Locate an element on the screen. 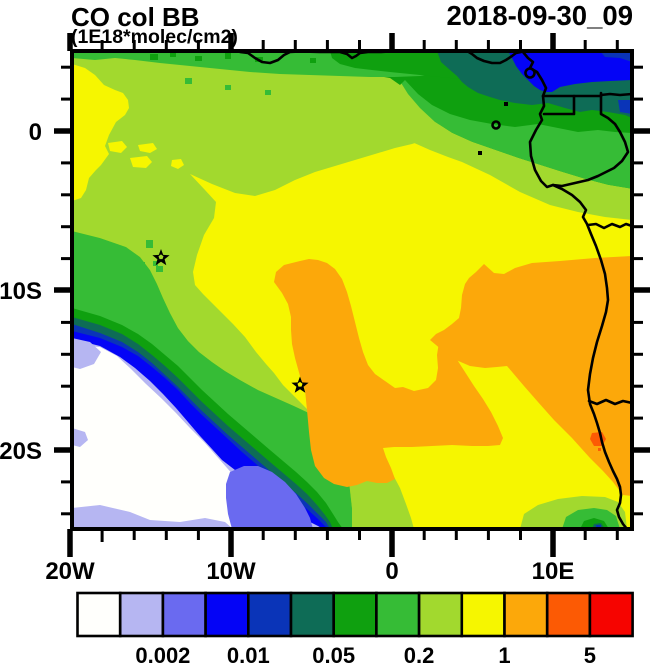 The width and height of the screenshot is (650, 667). svg-text: 10S is located at coordinates (21, 291).